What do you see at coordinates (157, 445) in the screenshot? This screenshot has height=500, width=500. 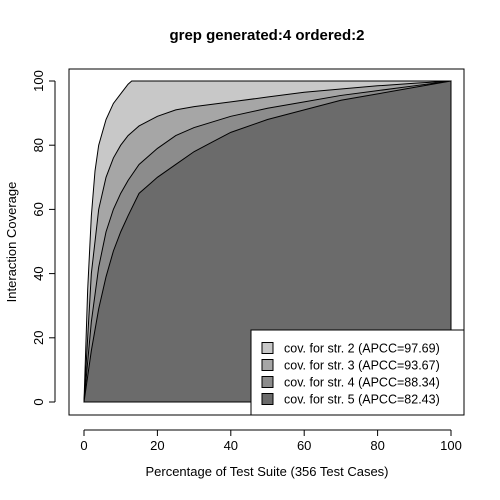 I see `x-tick-label: 20` at bounding box center [157, 445].